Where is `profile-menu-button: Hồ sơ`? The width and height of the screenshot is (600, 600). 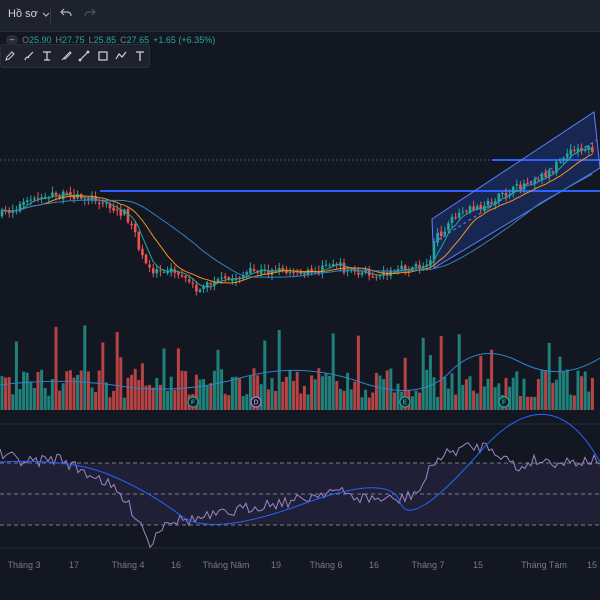 profile-menu-button: Hồ sơ is located at coordinates (29, 14).